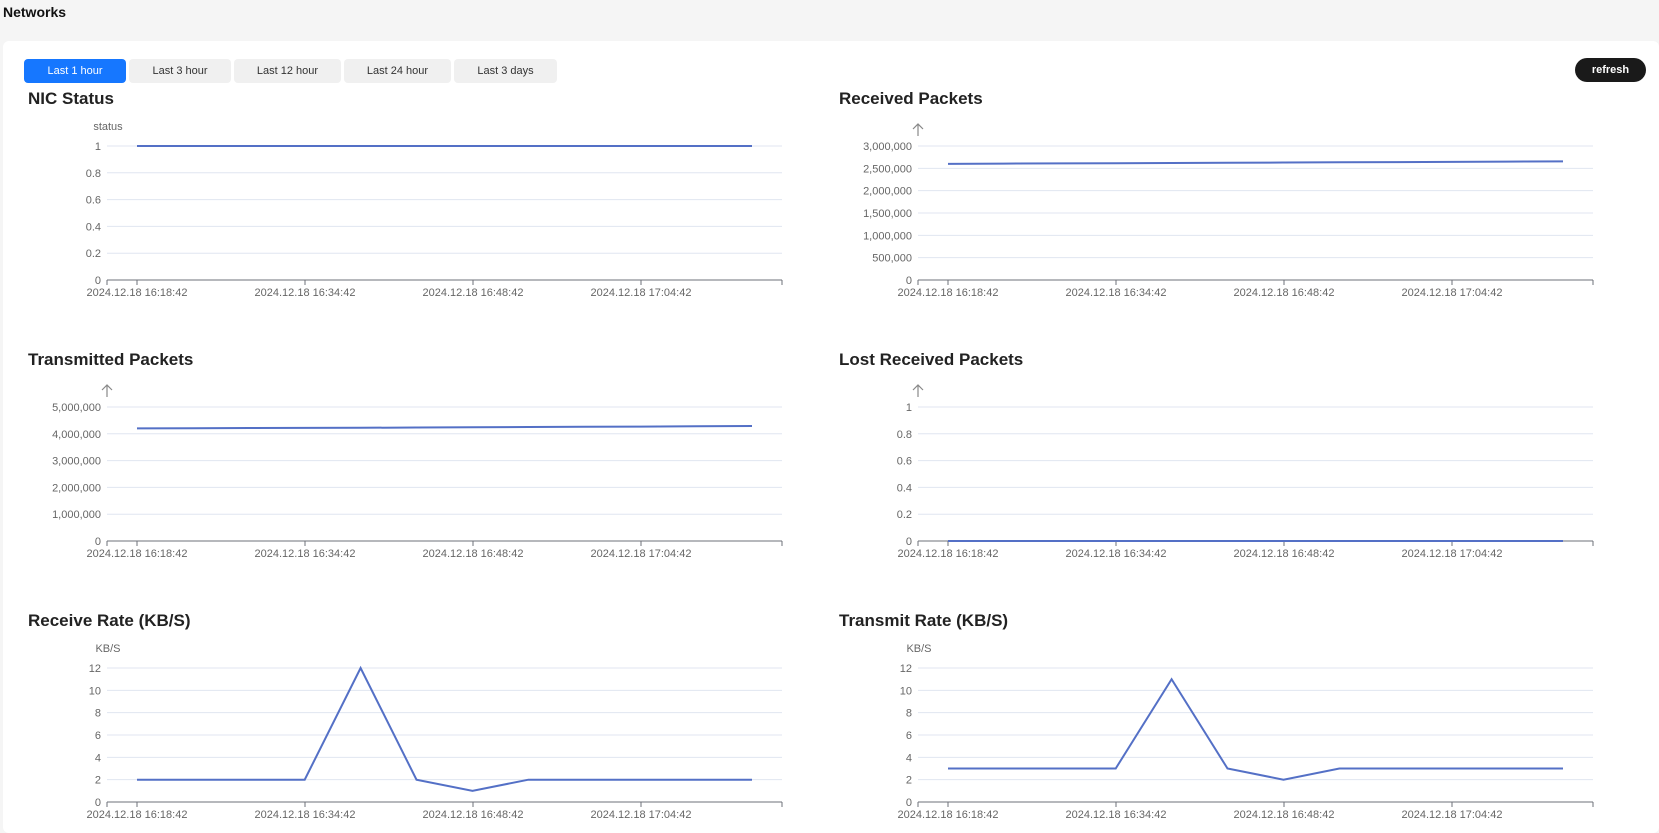 This screenshot has height=833, width=1659. I want to click on y-tick-label: 500,000, so click(892, 259).